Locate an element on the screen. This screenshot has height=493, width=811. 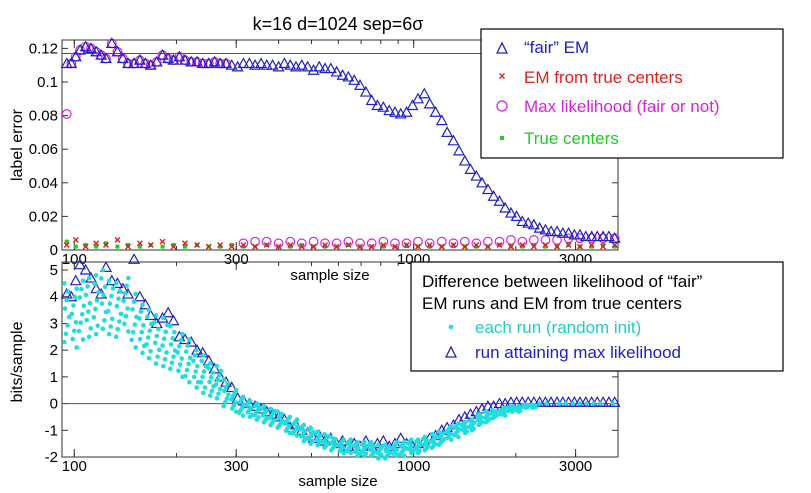
legend-label-run-max-likelihood: run attaining max likelihood is located at coordinates (578, 352).